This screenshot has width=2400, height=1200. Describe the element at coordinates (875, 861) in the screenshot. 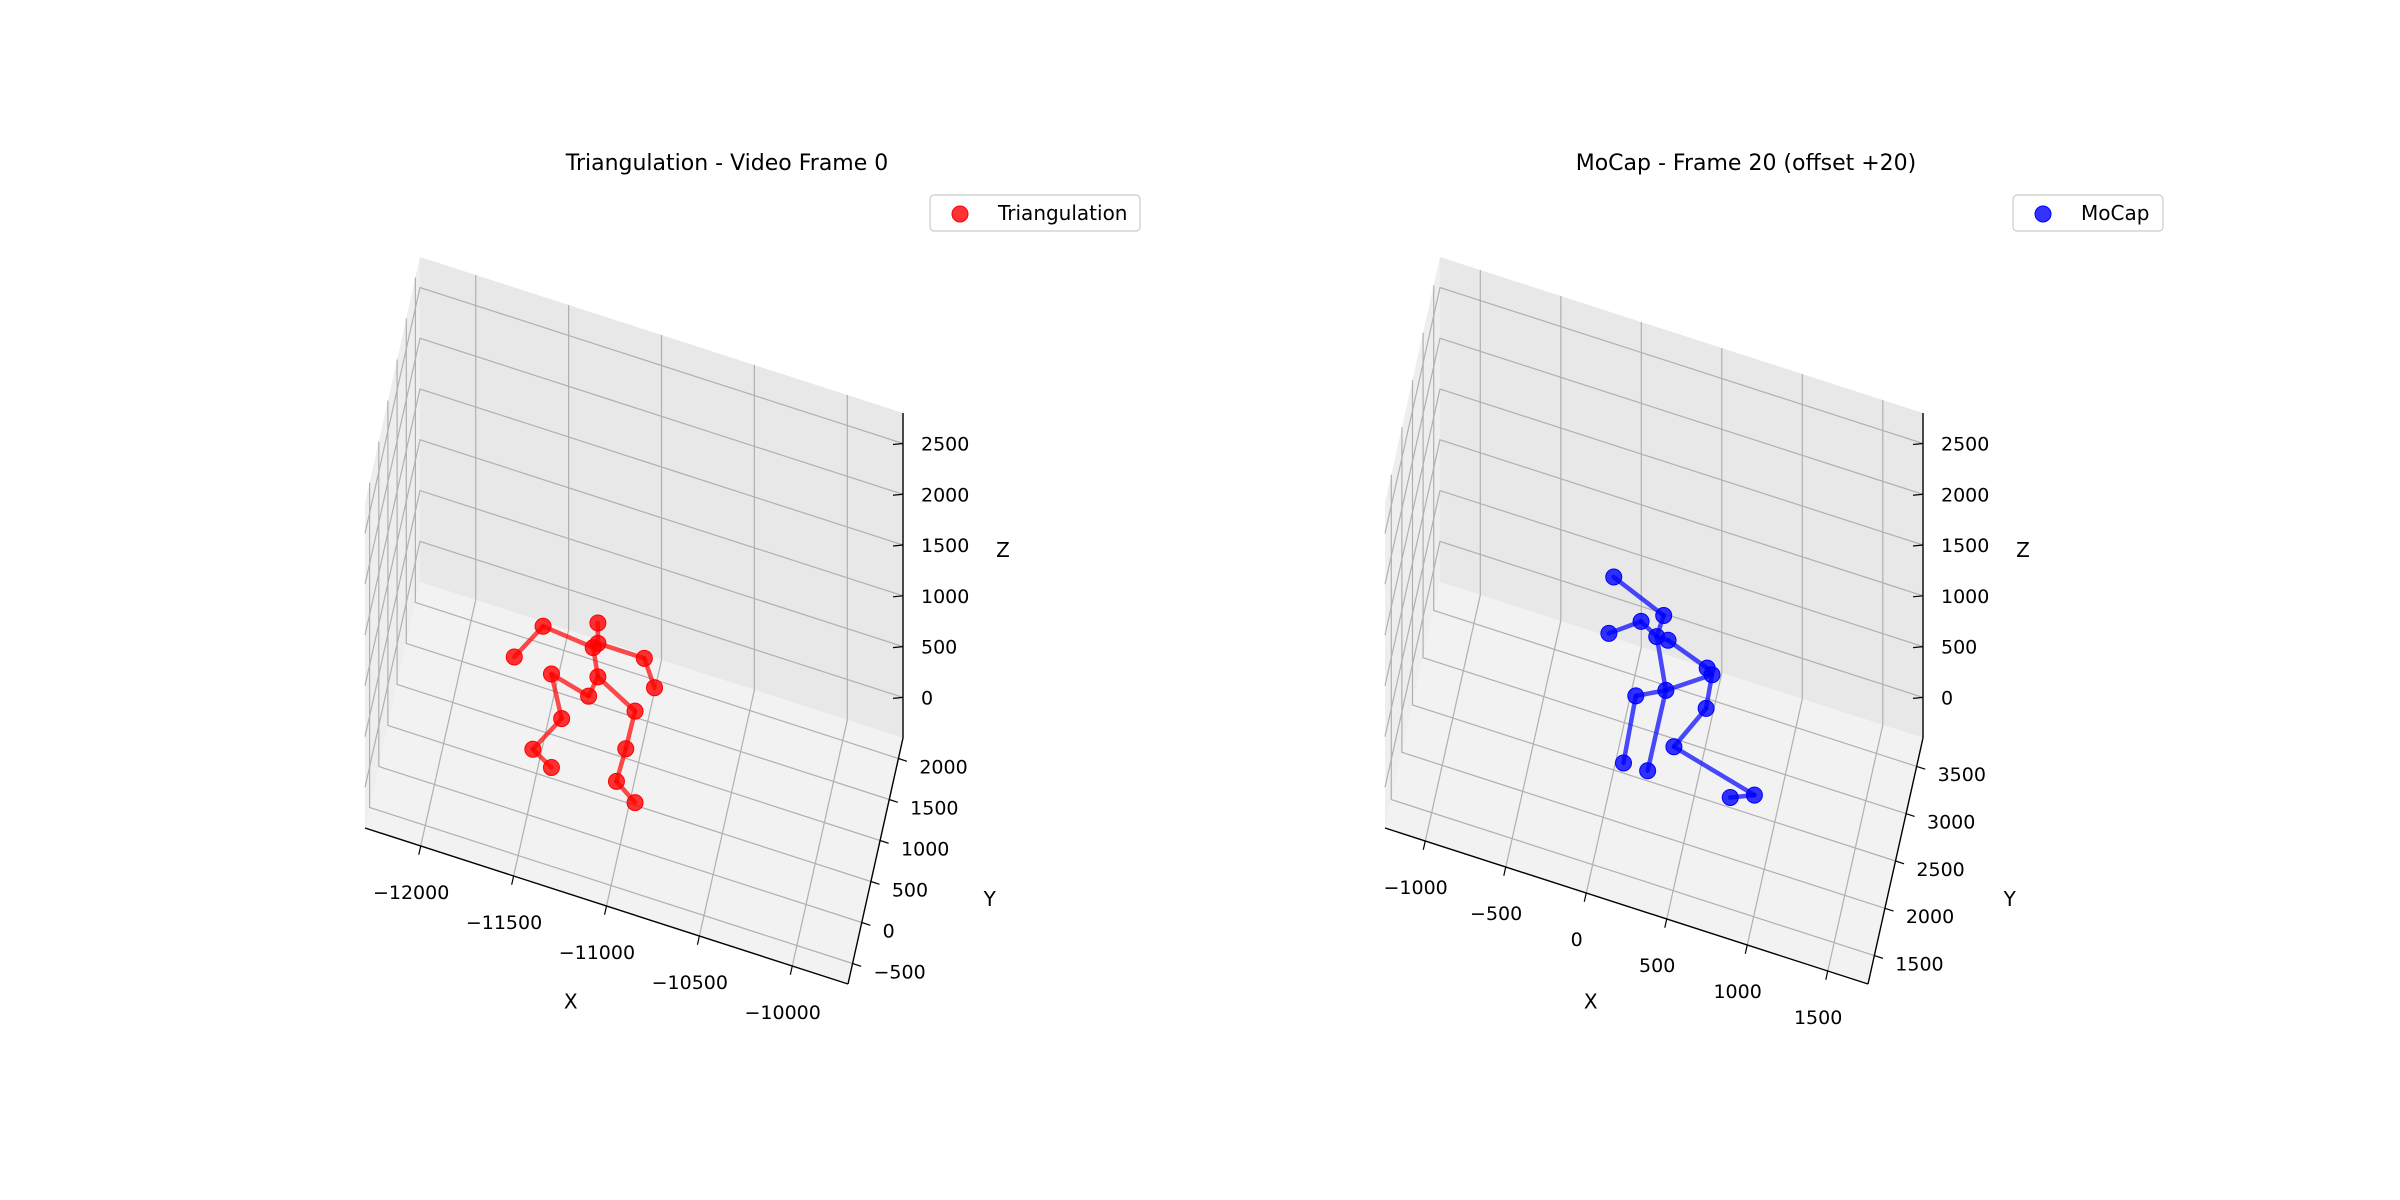

I see `y-axis-line` at that location.